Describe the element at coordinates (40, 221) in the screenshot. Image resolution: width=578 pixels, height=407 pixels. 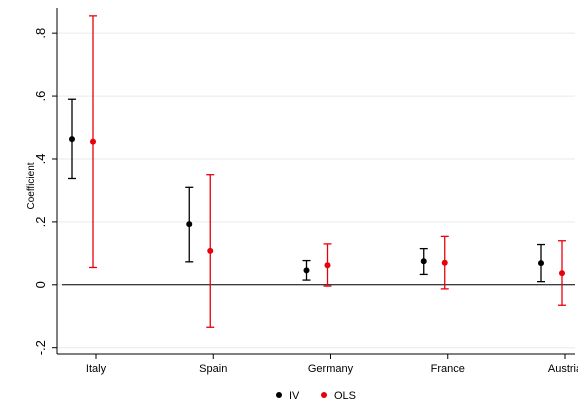
I see `y-tick-label: .2` at that location.